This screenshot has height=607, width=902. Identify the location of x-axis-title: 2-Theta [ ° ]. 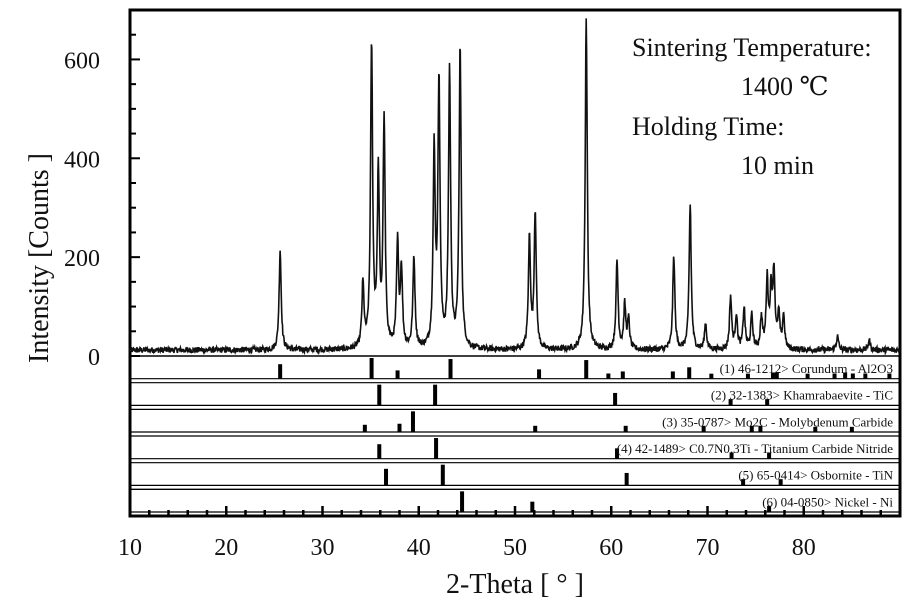
(515, 584).